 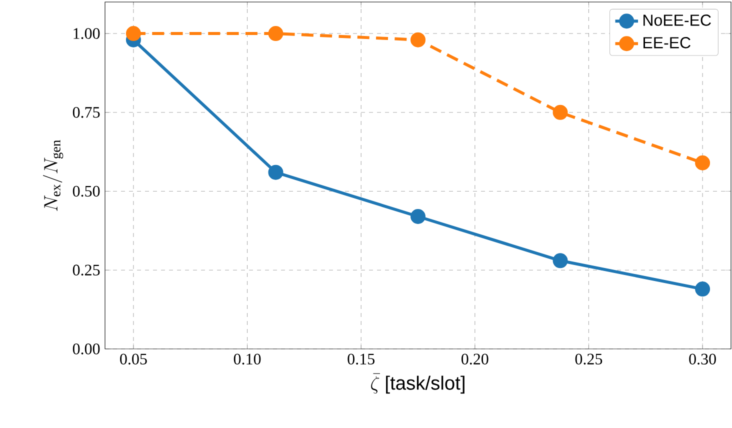 I want to click on x-tick-label: 0.15, so click(x=361, y=359).